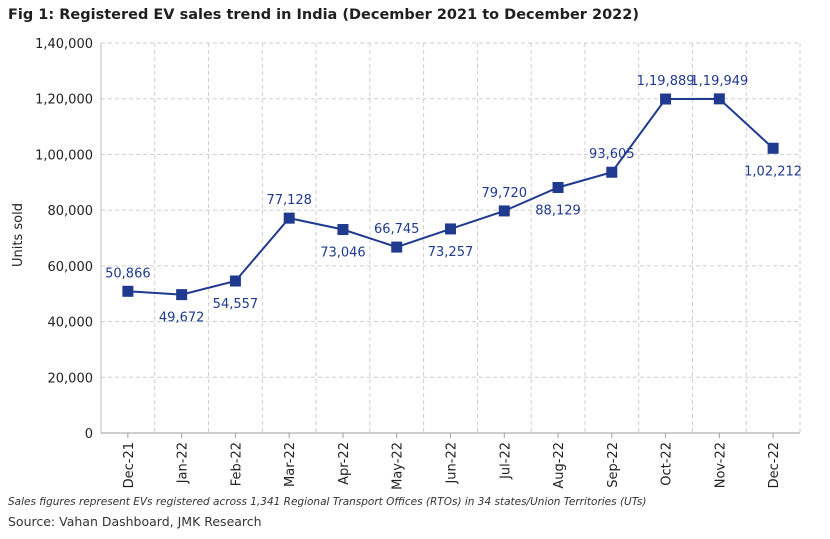 This screenshot has width=830, height=539. What do you see at coordinates (64, 100) in the screenshot?
I see `y-tick-label: 1,20,000` at bounding box center [64, 100].